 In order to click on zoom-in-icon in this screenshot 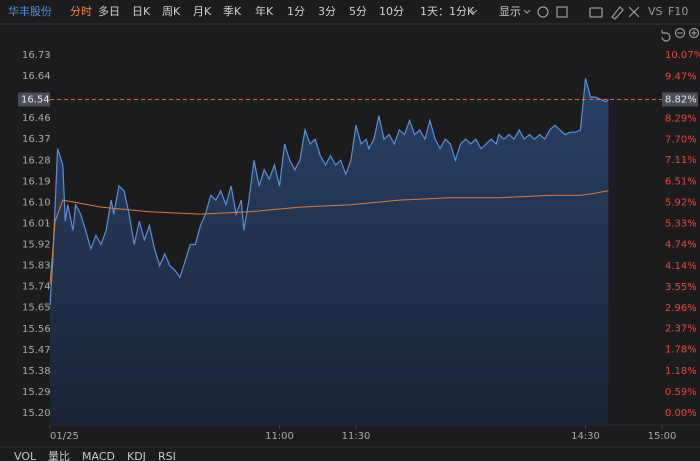, I will do `click(694, 33)`.